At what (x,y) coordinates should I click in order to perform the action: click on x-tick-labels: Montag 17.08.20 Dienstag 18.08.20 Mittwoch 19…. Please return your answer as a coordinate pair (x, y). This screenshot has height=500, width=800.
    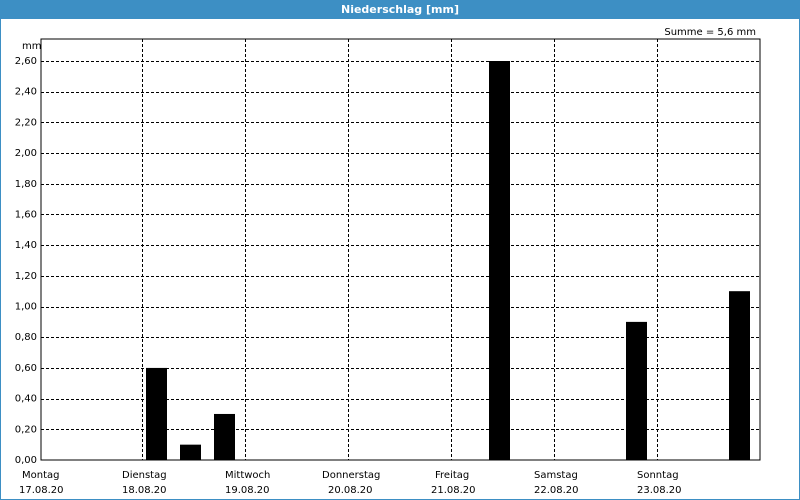
    Looking at the image, I should click on (350, 483).